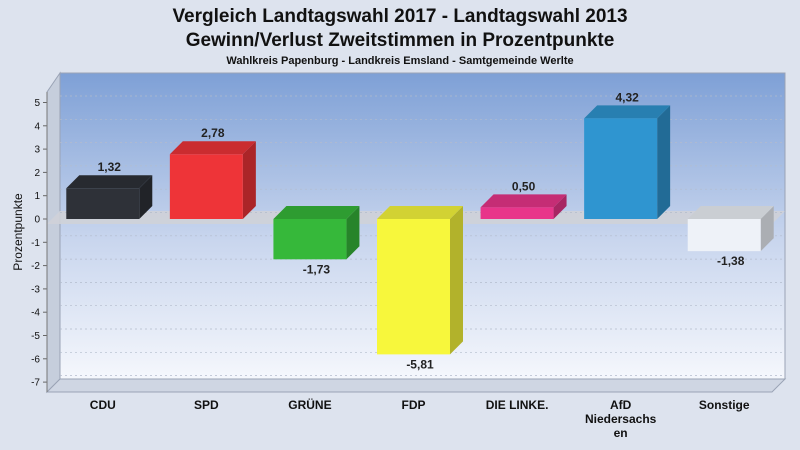 Image resolution: width=800 pixels, height=450 pixels. What do you see at coordinates (414, 405) in the screenshot?
I see `x-tick-label: FDP` at bounding box center [414, 405].